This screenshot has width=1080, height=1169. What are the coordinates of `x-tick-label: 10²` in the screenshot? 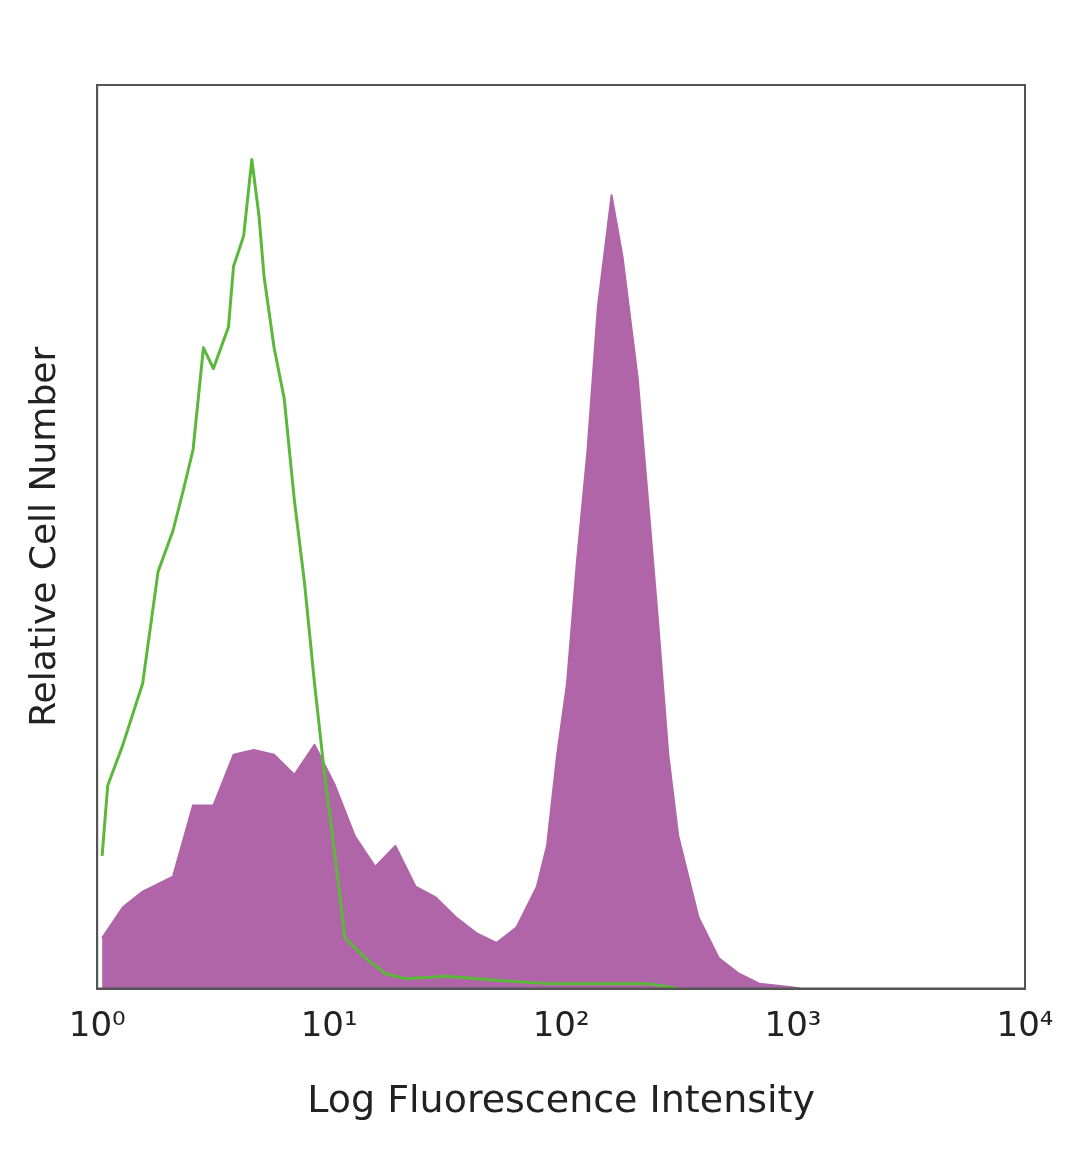 It's located at (561, 1023).